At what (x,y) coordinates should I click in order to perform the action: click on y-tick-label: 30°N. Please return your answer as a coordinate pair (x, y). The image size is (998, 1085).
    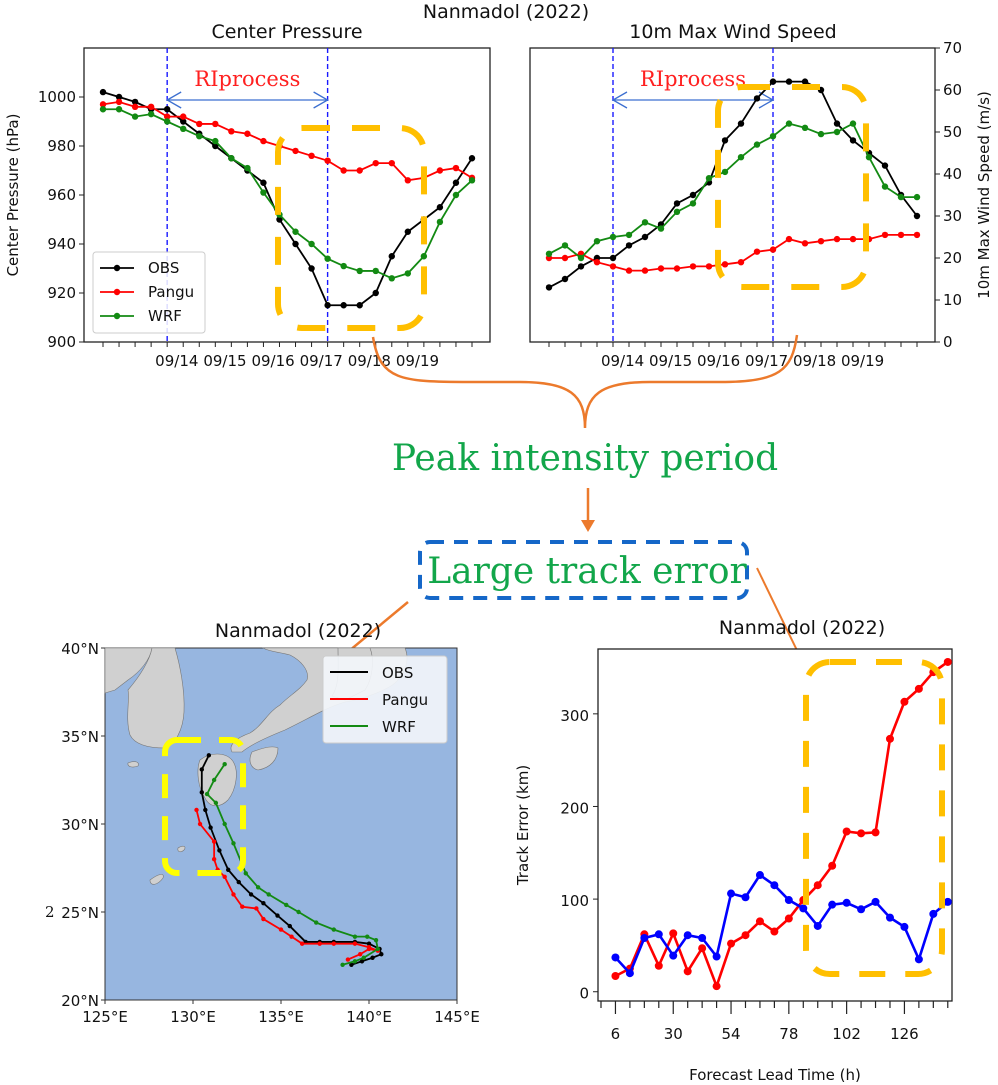
    Looking at the image, I should click on (80, 825).